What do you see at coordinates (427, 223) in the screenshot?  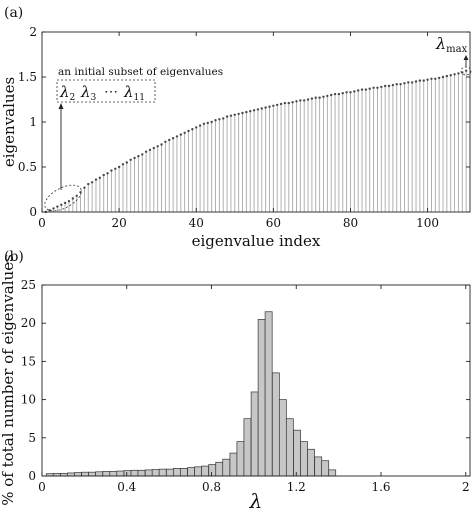 I see `x-tick-label-a: 100` at bounding box center [427, 223].